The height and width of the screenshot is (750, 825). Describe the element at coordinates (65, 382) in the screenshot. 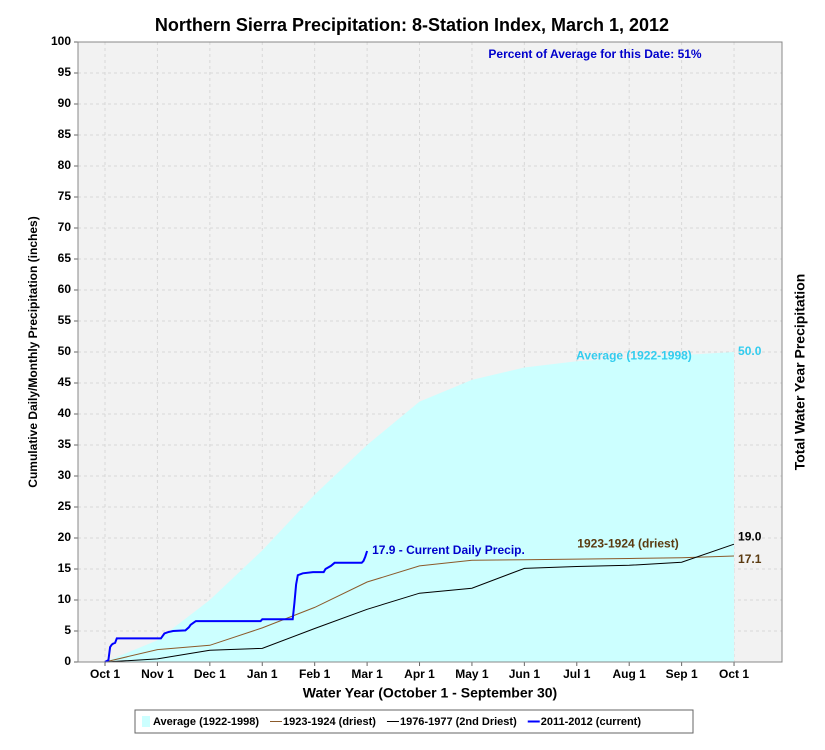

I see `y-tick-label: 45` at that location.